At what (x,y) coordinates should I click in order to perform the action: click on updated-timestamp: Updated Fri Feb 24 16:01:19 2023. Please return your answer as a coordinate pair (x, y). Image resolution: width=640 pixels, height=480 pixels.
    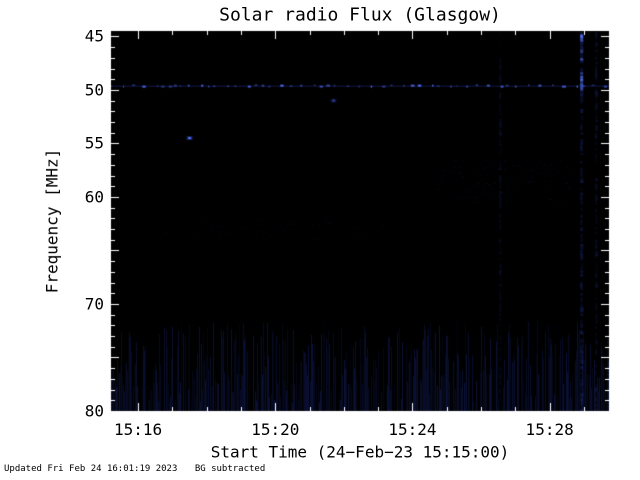
    Looking at the image, I should click on (91, 469).